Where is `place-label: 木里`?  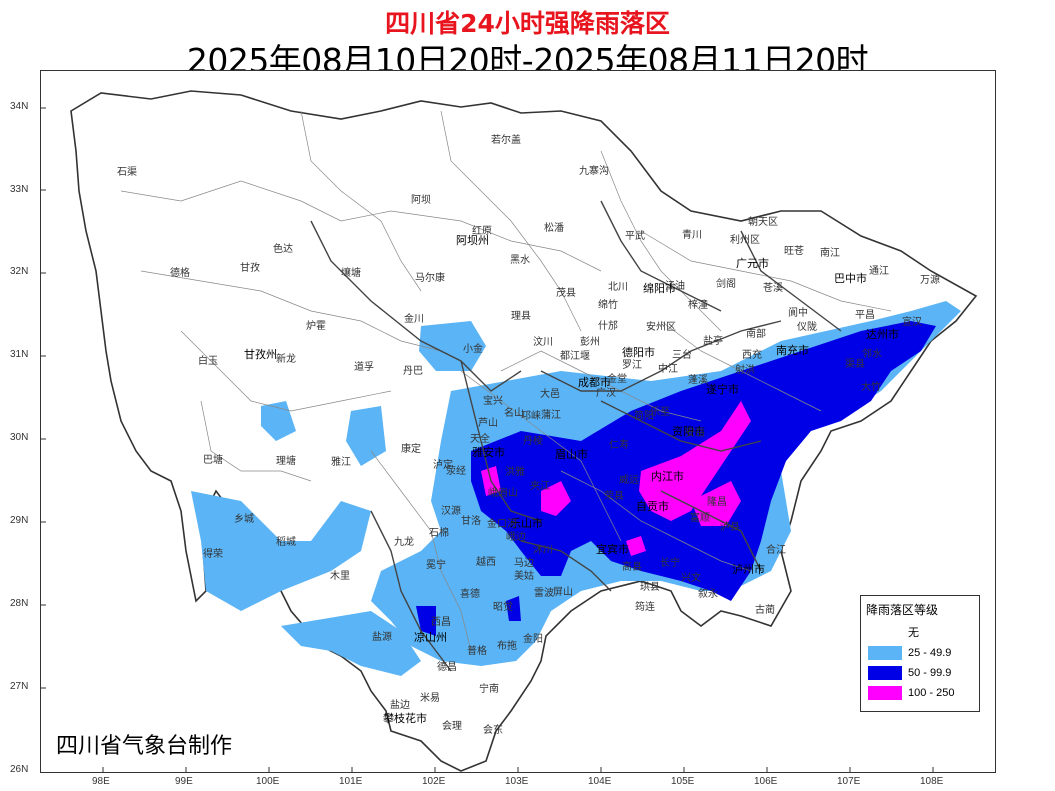 place-label: 木里 is located at coordinates (340, 576).